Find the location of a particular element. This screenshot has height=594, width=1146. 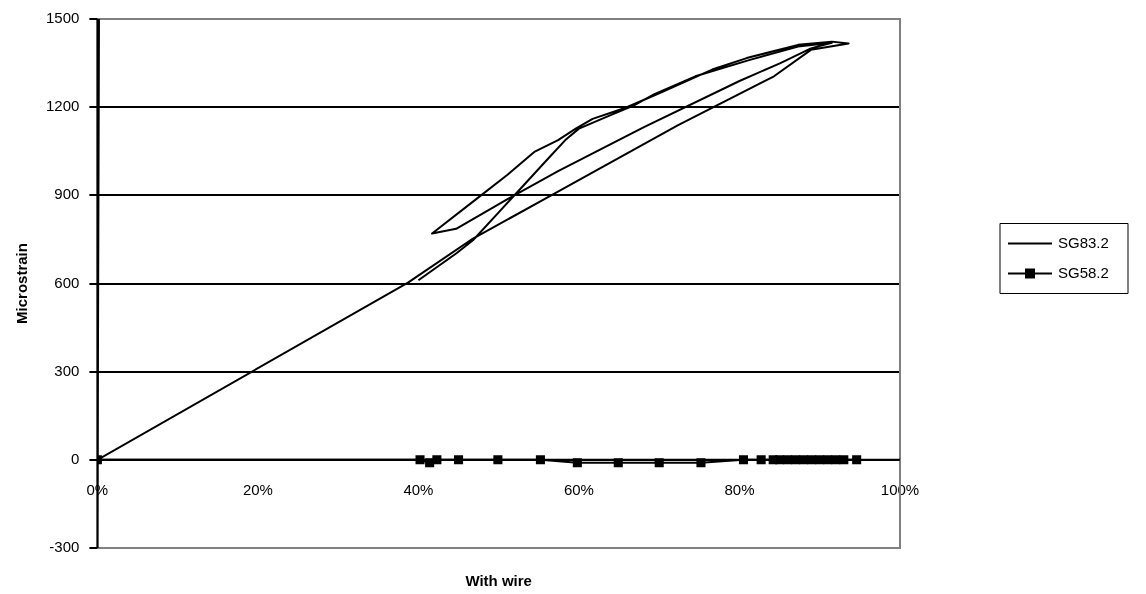

y-tick-label: 1200 is located at coordinates (62, 106).